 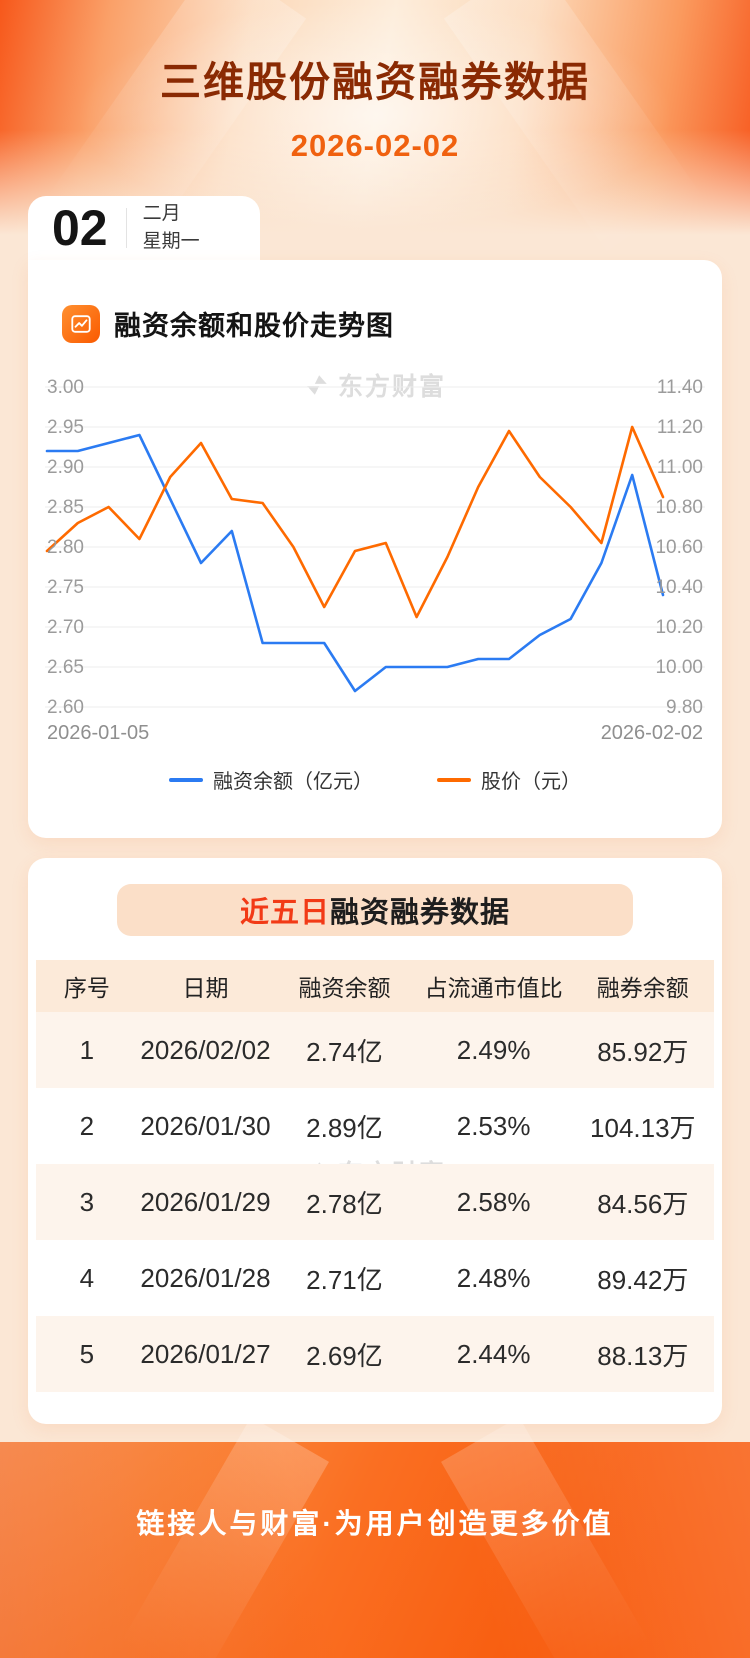 I want to click on column-header: 融资余额, so click(x=344, y=988).